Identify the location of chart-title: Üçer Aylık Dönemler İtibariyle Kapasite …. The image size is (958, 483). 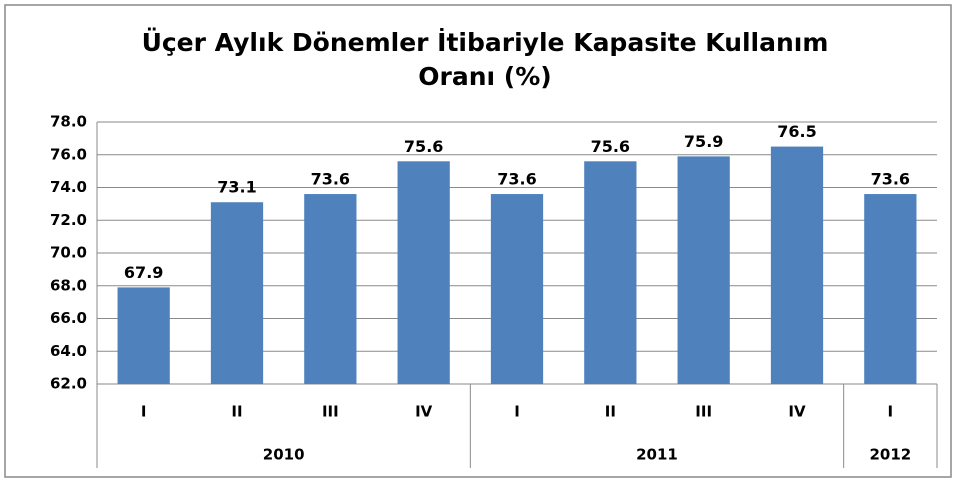
(485, 42).